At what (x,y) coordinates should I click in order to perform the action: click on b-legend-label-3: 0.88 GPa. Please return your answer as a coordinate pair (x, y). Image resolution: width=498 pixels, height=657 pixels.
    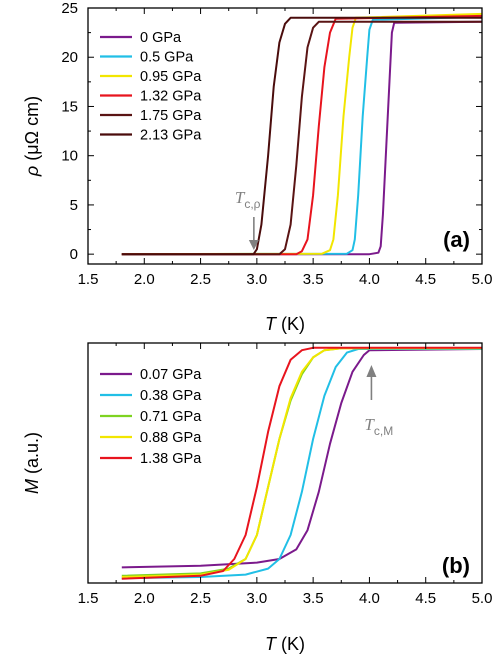
    Looking at the image, I should click on (171, 438).